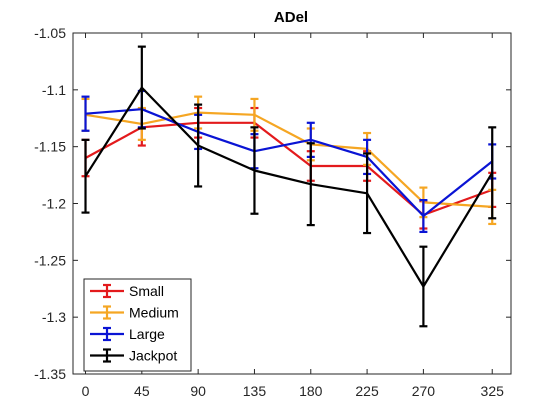 Image resolution: width=560 pixels, height=420 pixels. What do you see at coordinates (198, 391) in the screenshot?
I see `x-tick-label: 90` at bounding box center [198, 391].